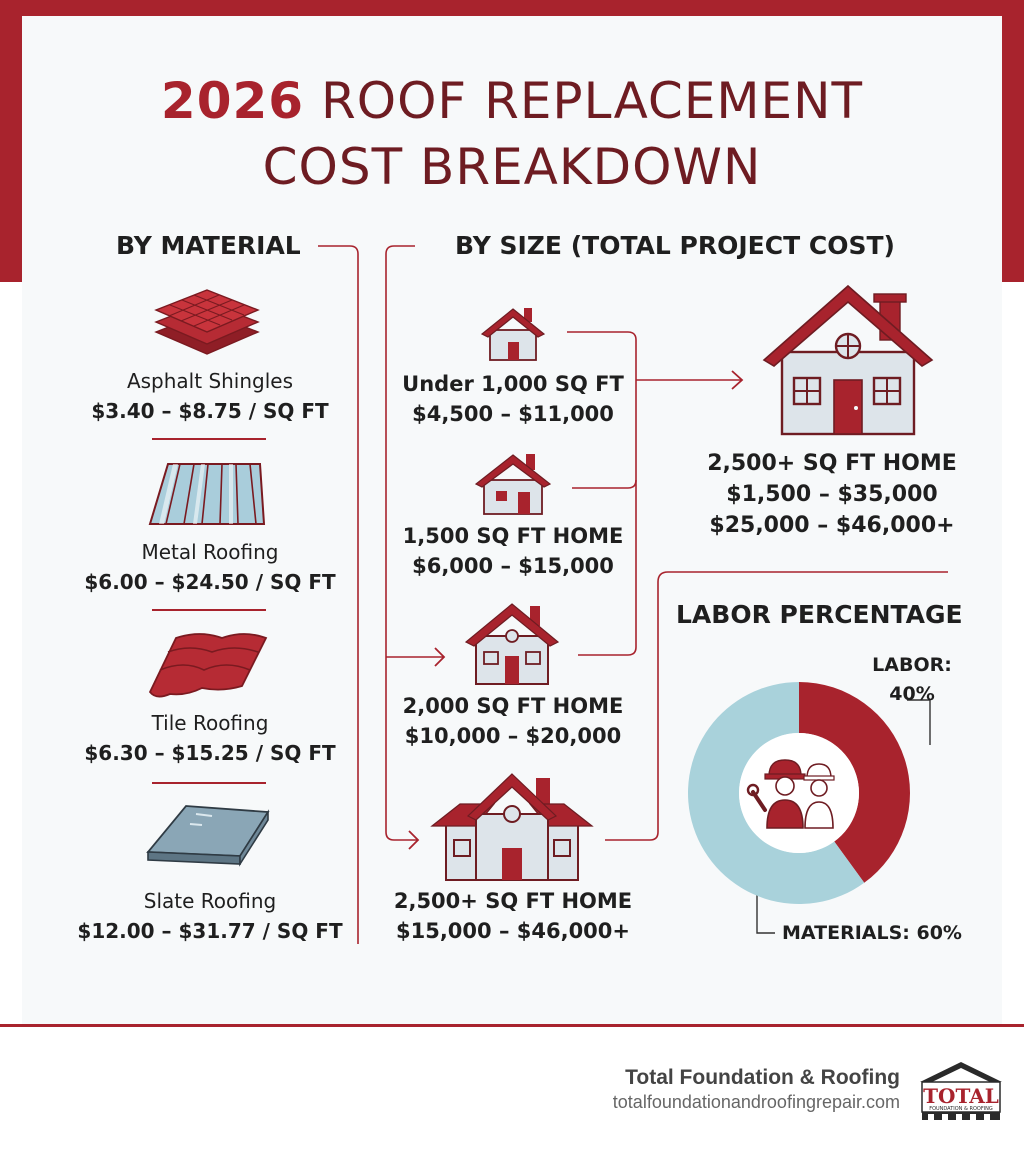 The width and height of the screenshot is (1024, 1154). Describe the element at coordinates (512, 1025) in the screenshot. I see `footer-divider` at that location.